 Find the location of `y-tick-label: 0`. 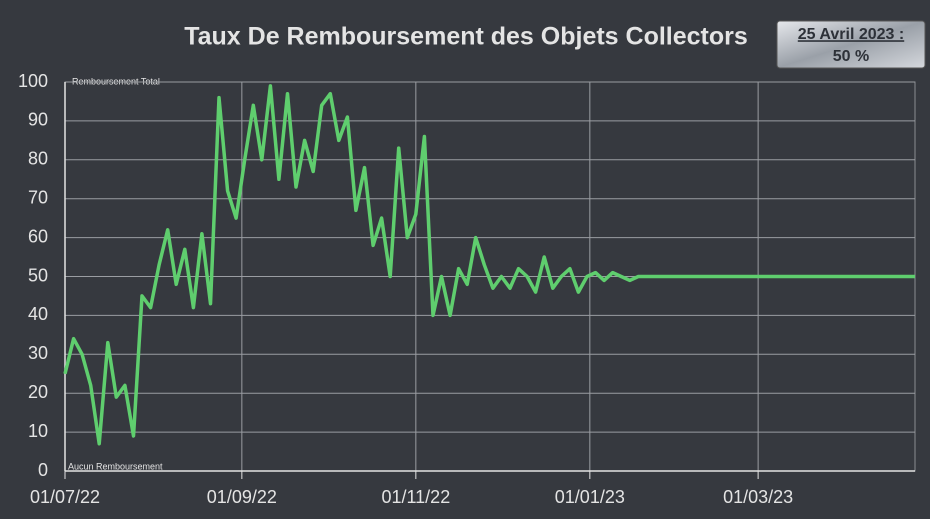

y-tick-label: 0 is located at coordinates (43, 470).